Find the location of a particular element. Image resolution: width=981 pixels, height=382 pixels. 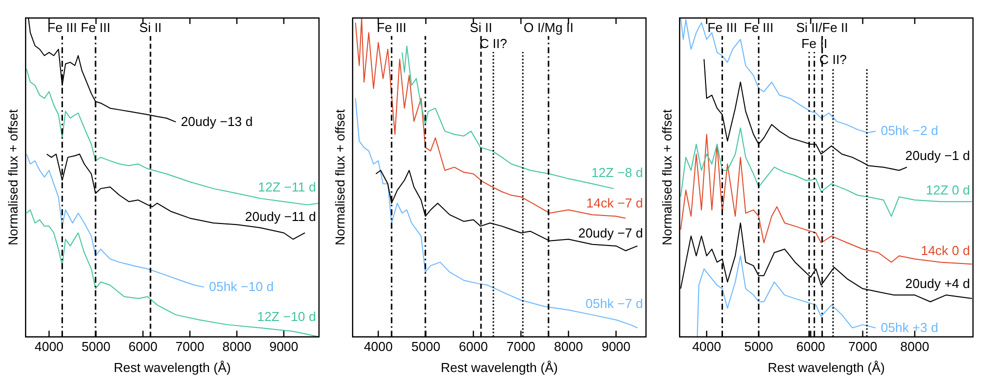

series-label: 20udy +4 d is located at coordinates (937, 284).